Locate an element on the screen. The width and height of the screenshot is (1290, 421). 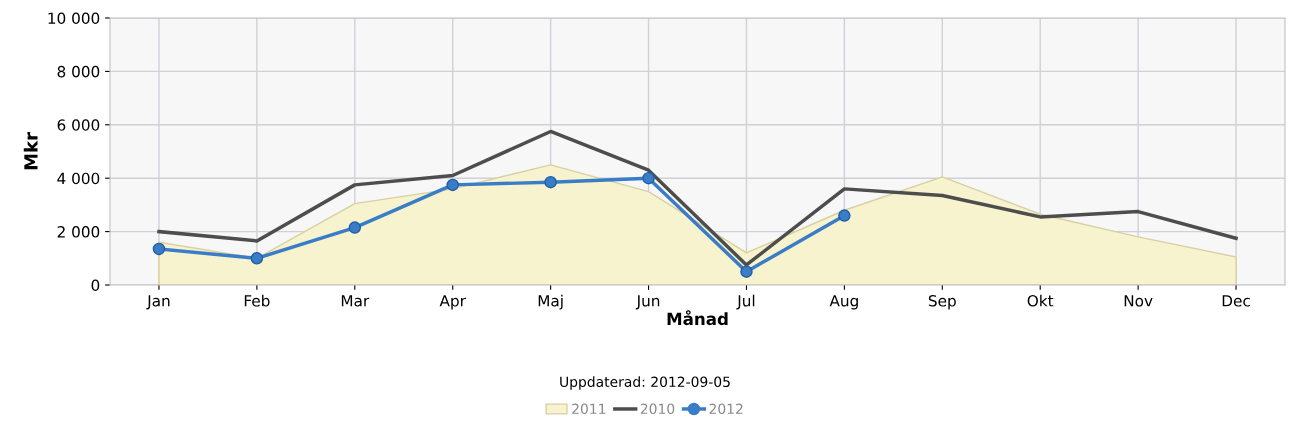
x-tick-label: Aug is located at coordinates (843, 302).